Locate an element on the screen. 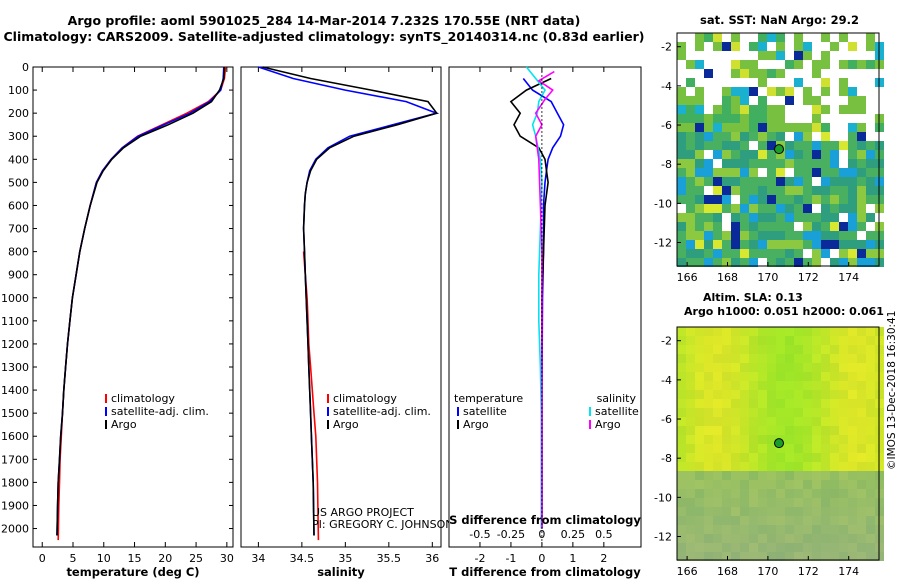 The image size is (900, 580). y-tick-label: 600 is located at coordinates (18, 205).